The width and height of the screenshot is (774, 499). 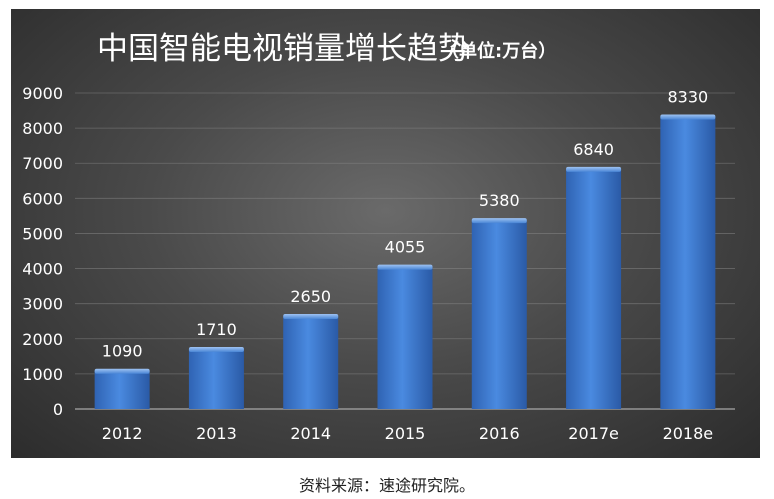 I want to click on chart-subtitle: （单位:万台）, so click(x=498, y=51).